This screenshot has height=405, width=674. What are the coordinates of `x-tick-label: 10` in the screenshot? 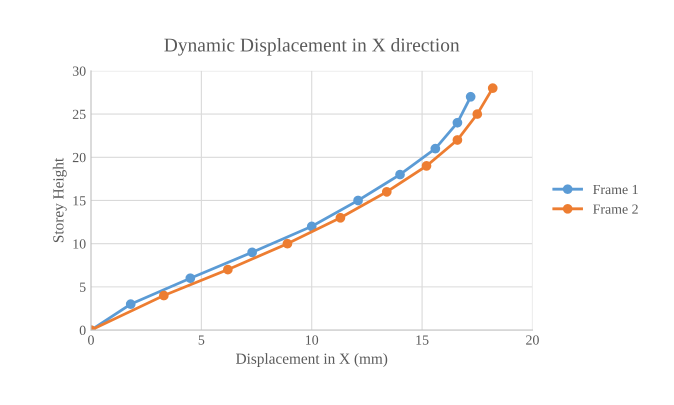 It's located at (312, 340).